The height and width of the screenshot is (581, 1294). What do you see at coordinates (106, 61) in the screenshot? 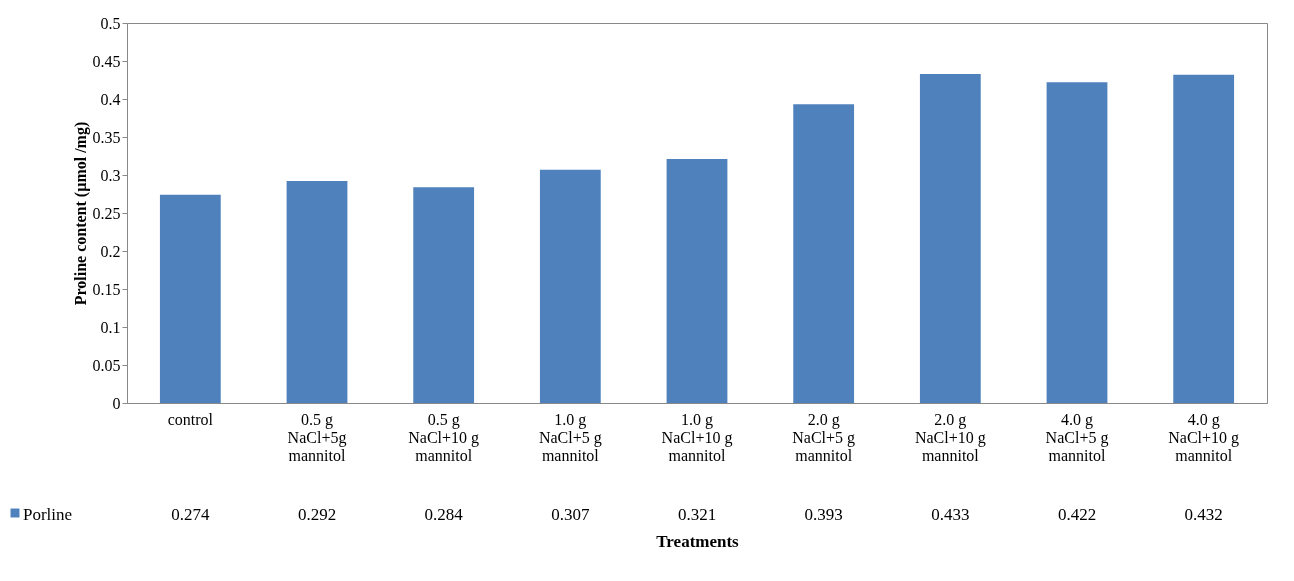
I see `y-tick-label: 0.45` at bounding box center [106, 61].